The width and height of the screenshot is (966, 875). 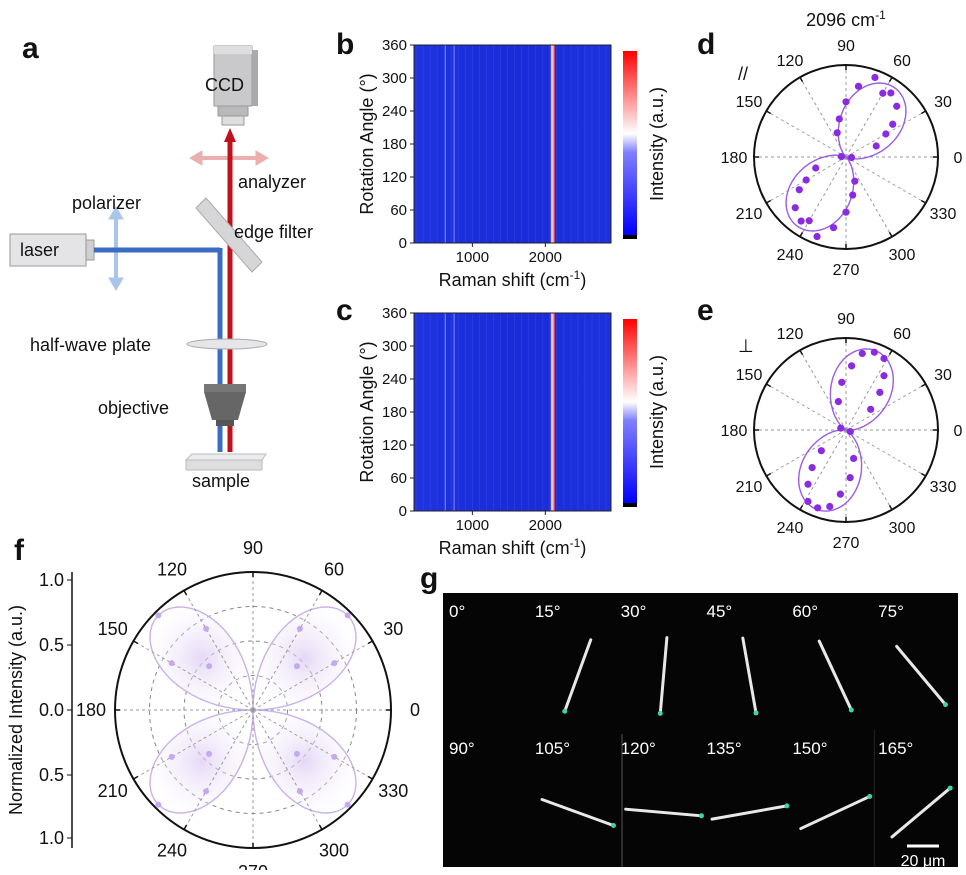 I want to click on micrograph-angle-label: 150°, so click(x=809, y=748).